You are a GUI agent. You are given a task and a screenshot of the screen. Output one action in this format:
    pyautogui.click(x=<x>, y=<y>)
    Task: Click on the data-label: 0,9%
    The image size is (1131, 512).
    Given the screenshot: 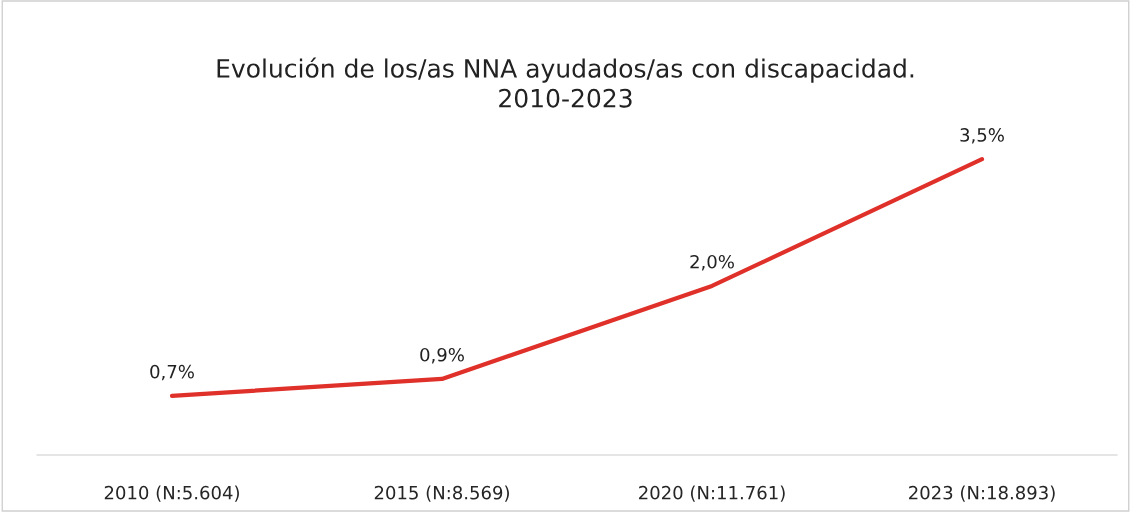 What is the action you would take?
    pyautogui.click(x=442, y=355)
    